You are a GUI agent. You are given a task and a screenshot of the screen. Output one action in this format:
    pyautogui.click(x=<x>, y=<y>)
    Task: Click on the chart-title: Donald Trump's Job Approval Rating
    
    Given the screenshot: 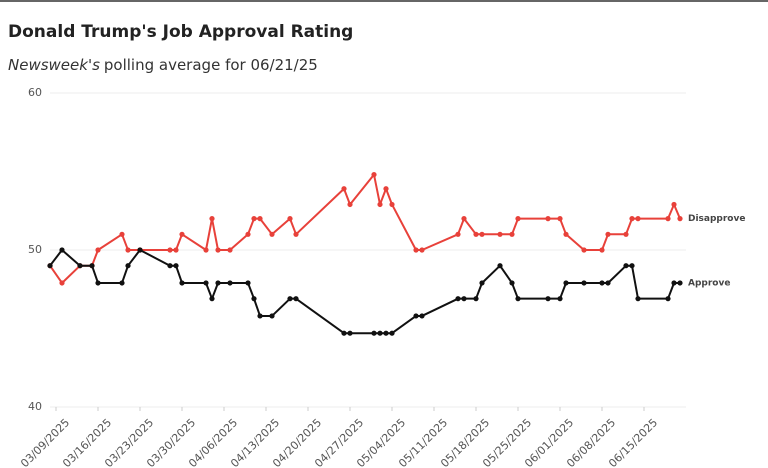 What is the action you would take?
    pyautogui.click(x=181, y=32)
    